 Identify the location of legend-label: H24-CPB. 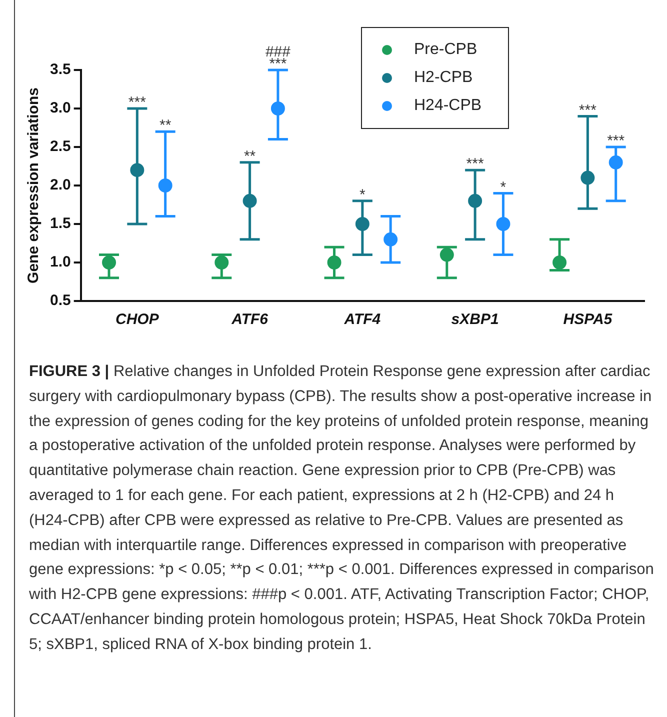
(448, 106).